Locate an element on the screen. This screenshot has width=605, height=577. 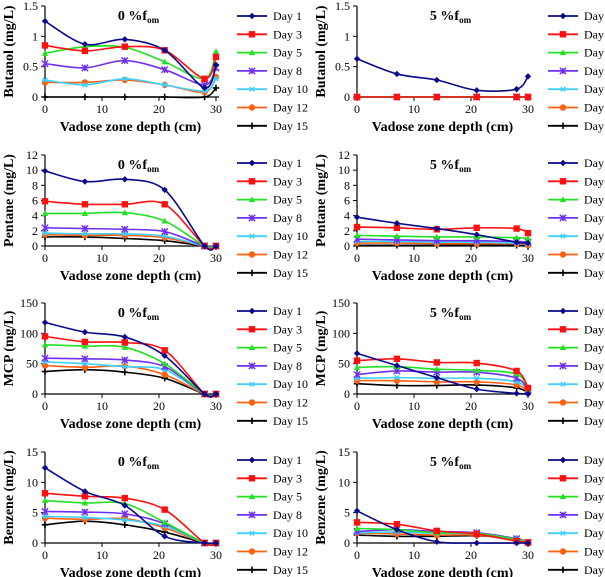
x-tick-label: 20 is located at coordinates (159, 555).